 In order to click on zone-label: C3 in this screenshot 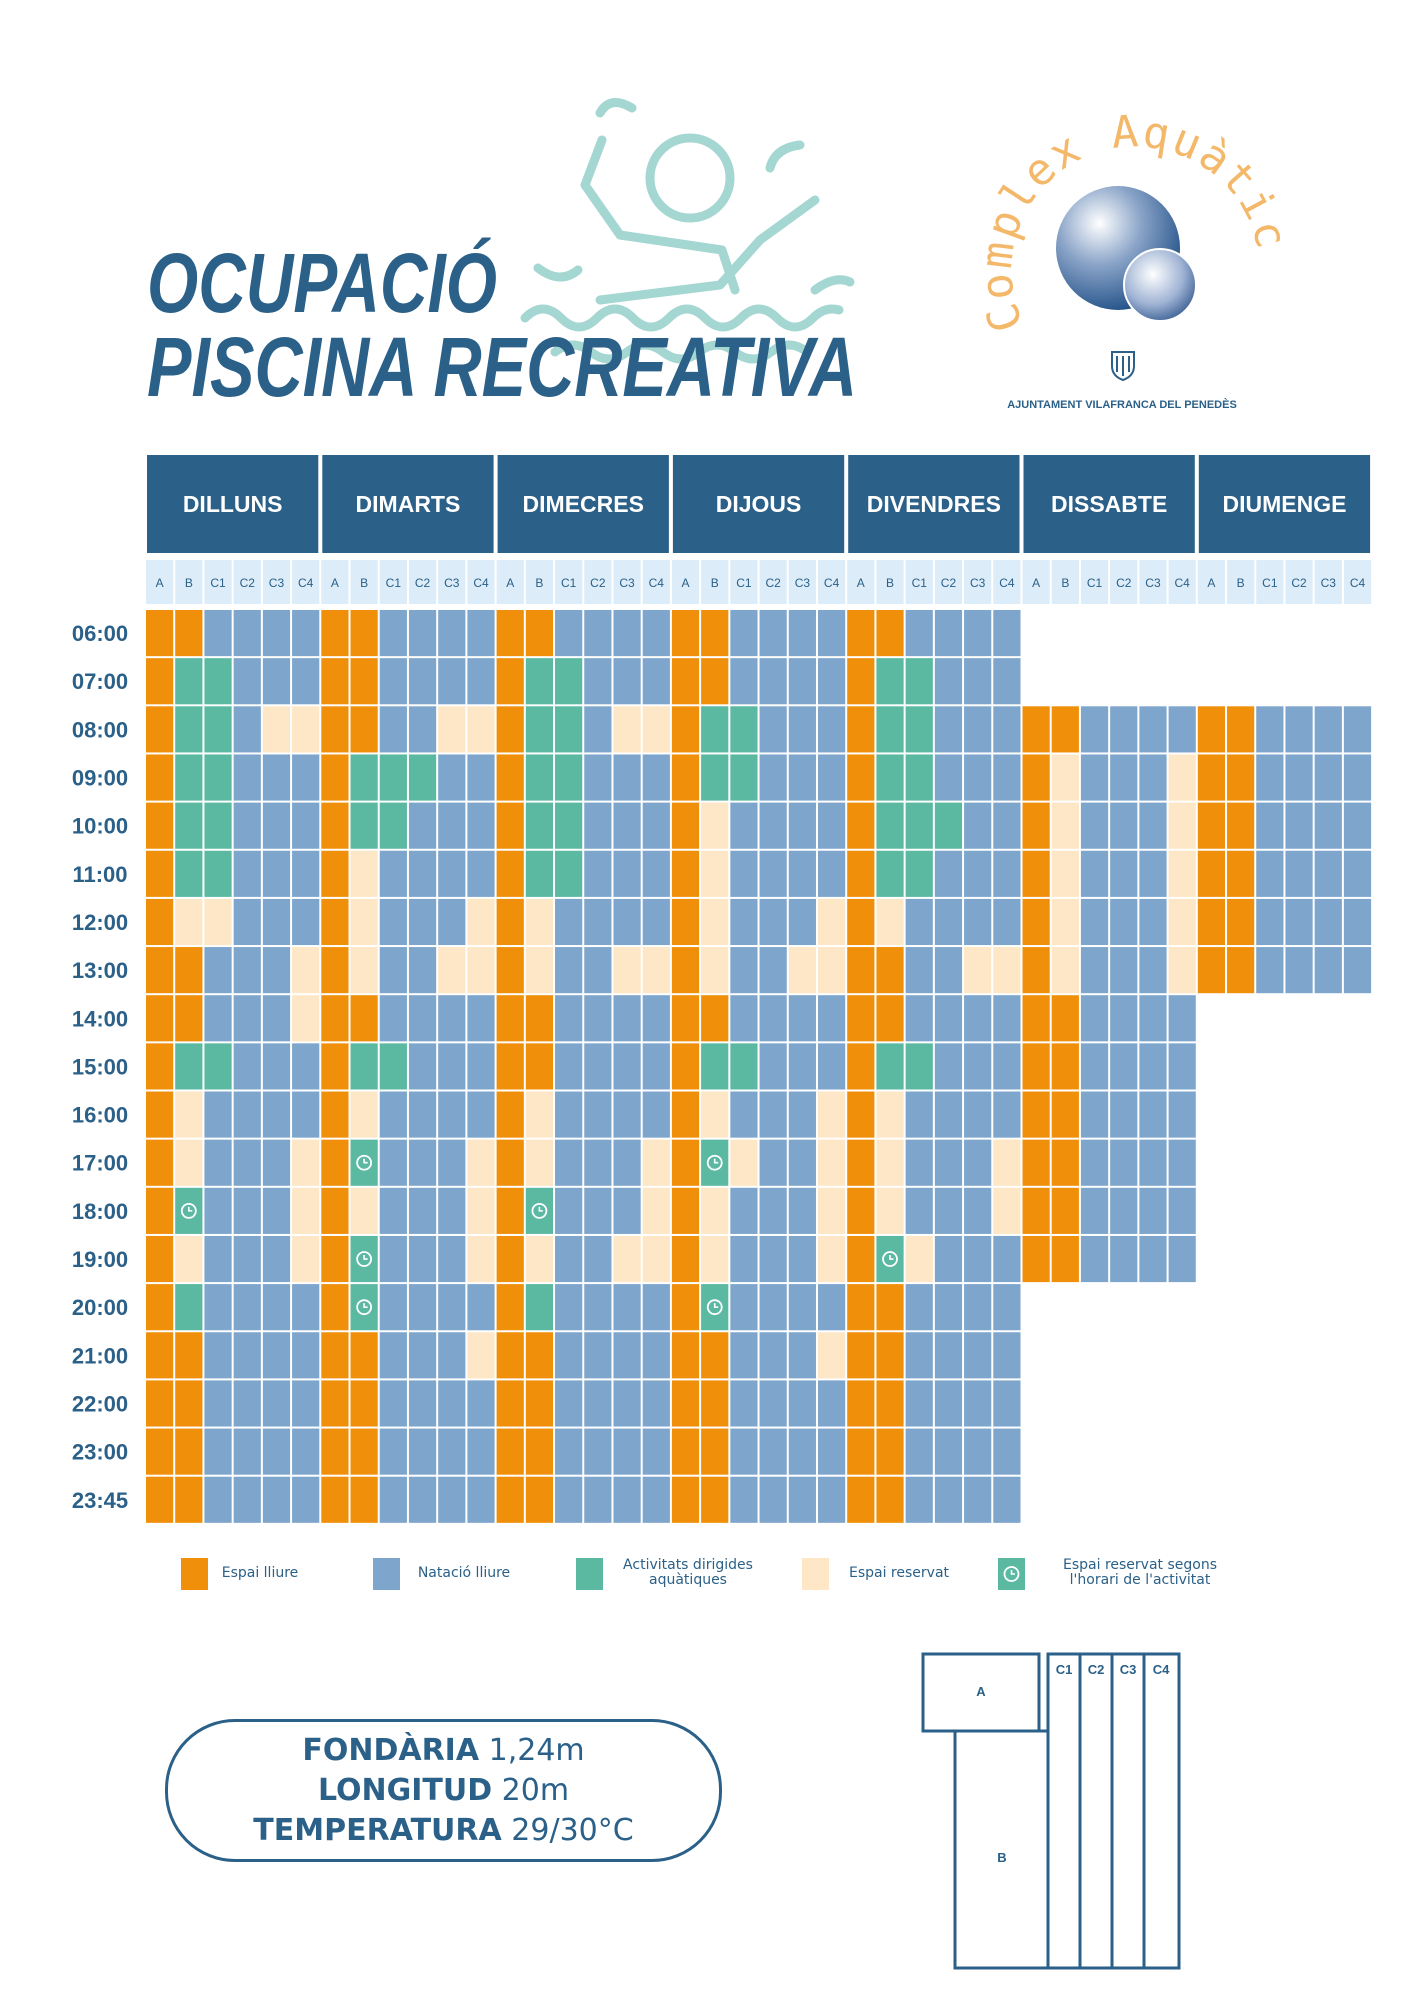, I will do `click(277, 583)`.